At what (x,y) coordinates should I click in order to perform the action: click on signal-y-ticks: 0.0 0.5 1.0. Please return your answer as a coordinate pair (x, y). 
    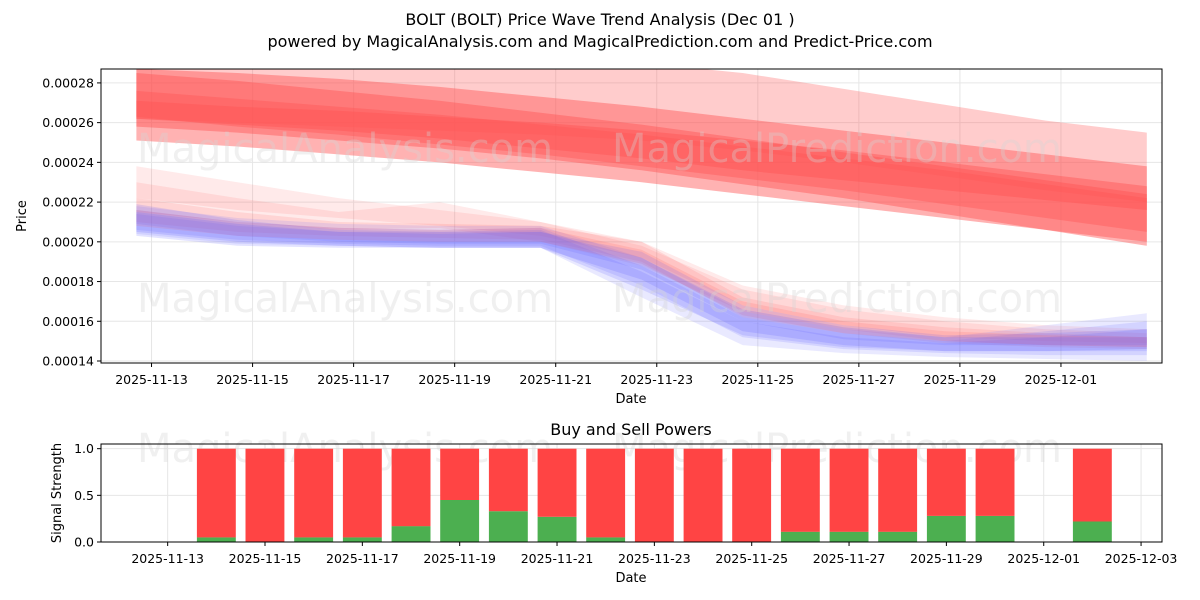
    Looking at the image, I should click on (87, 495).